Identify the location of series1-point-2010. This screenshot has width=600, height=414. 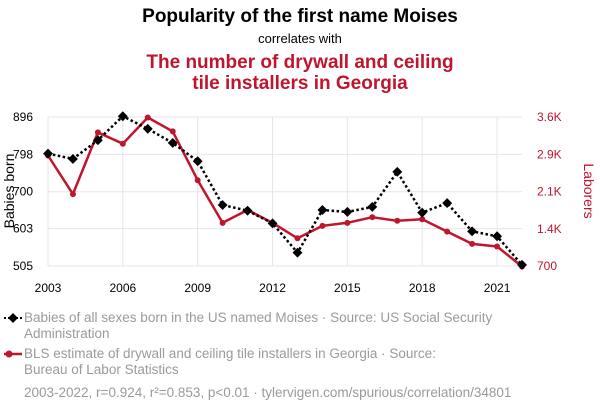
(222, 205).